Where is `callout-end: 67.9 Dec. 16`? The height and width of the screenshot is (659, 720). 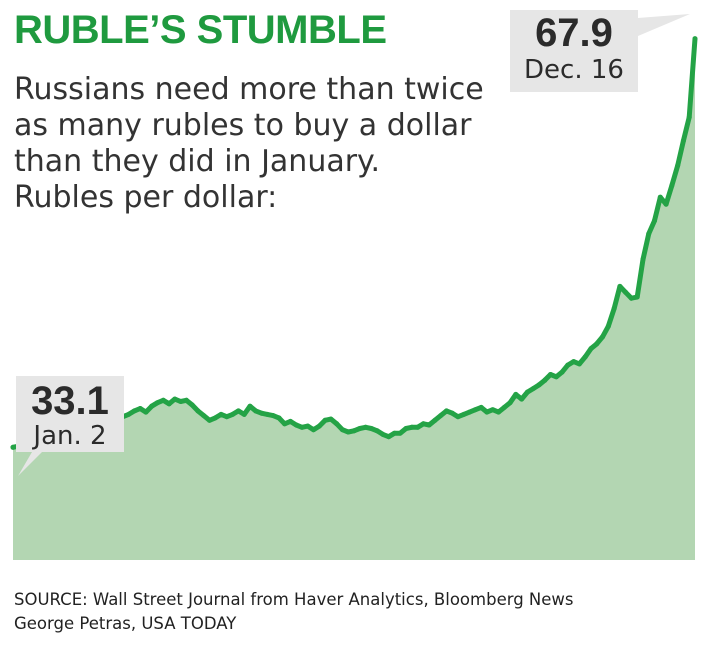 callout-end: 67.9 Dec. 16 is located at coordinates (600, 51).